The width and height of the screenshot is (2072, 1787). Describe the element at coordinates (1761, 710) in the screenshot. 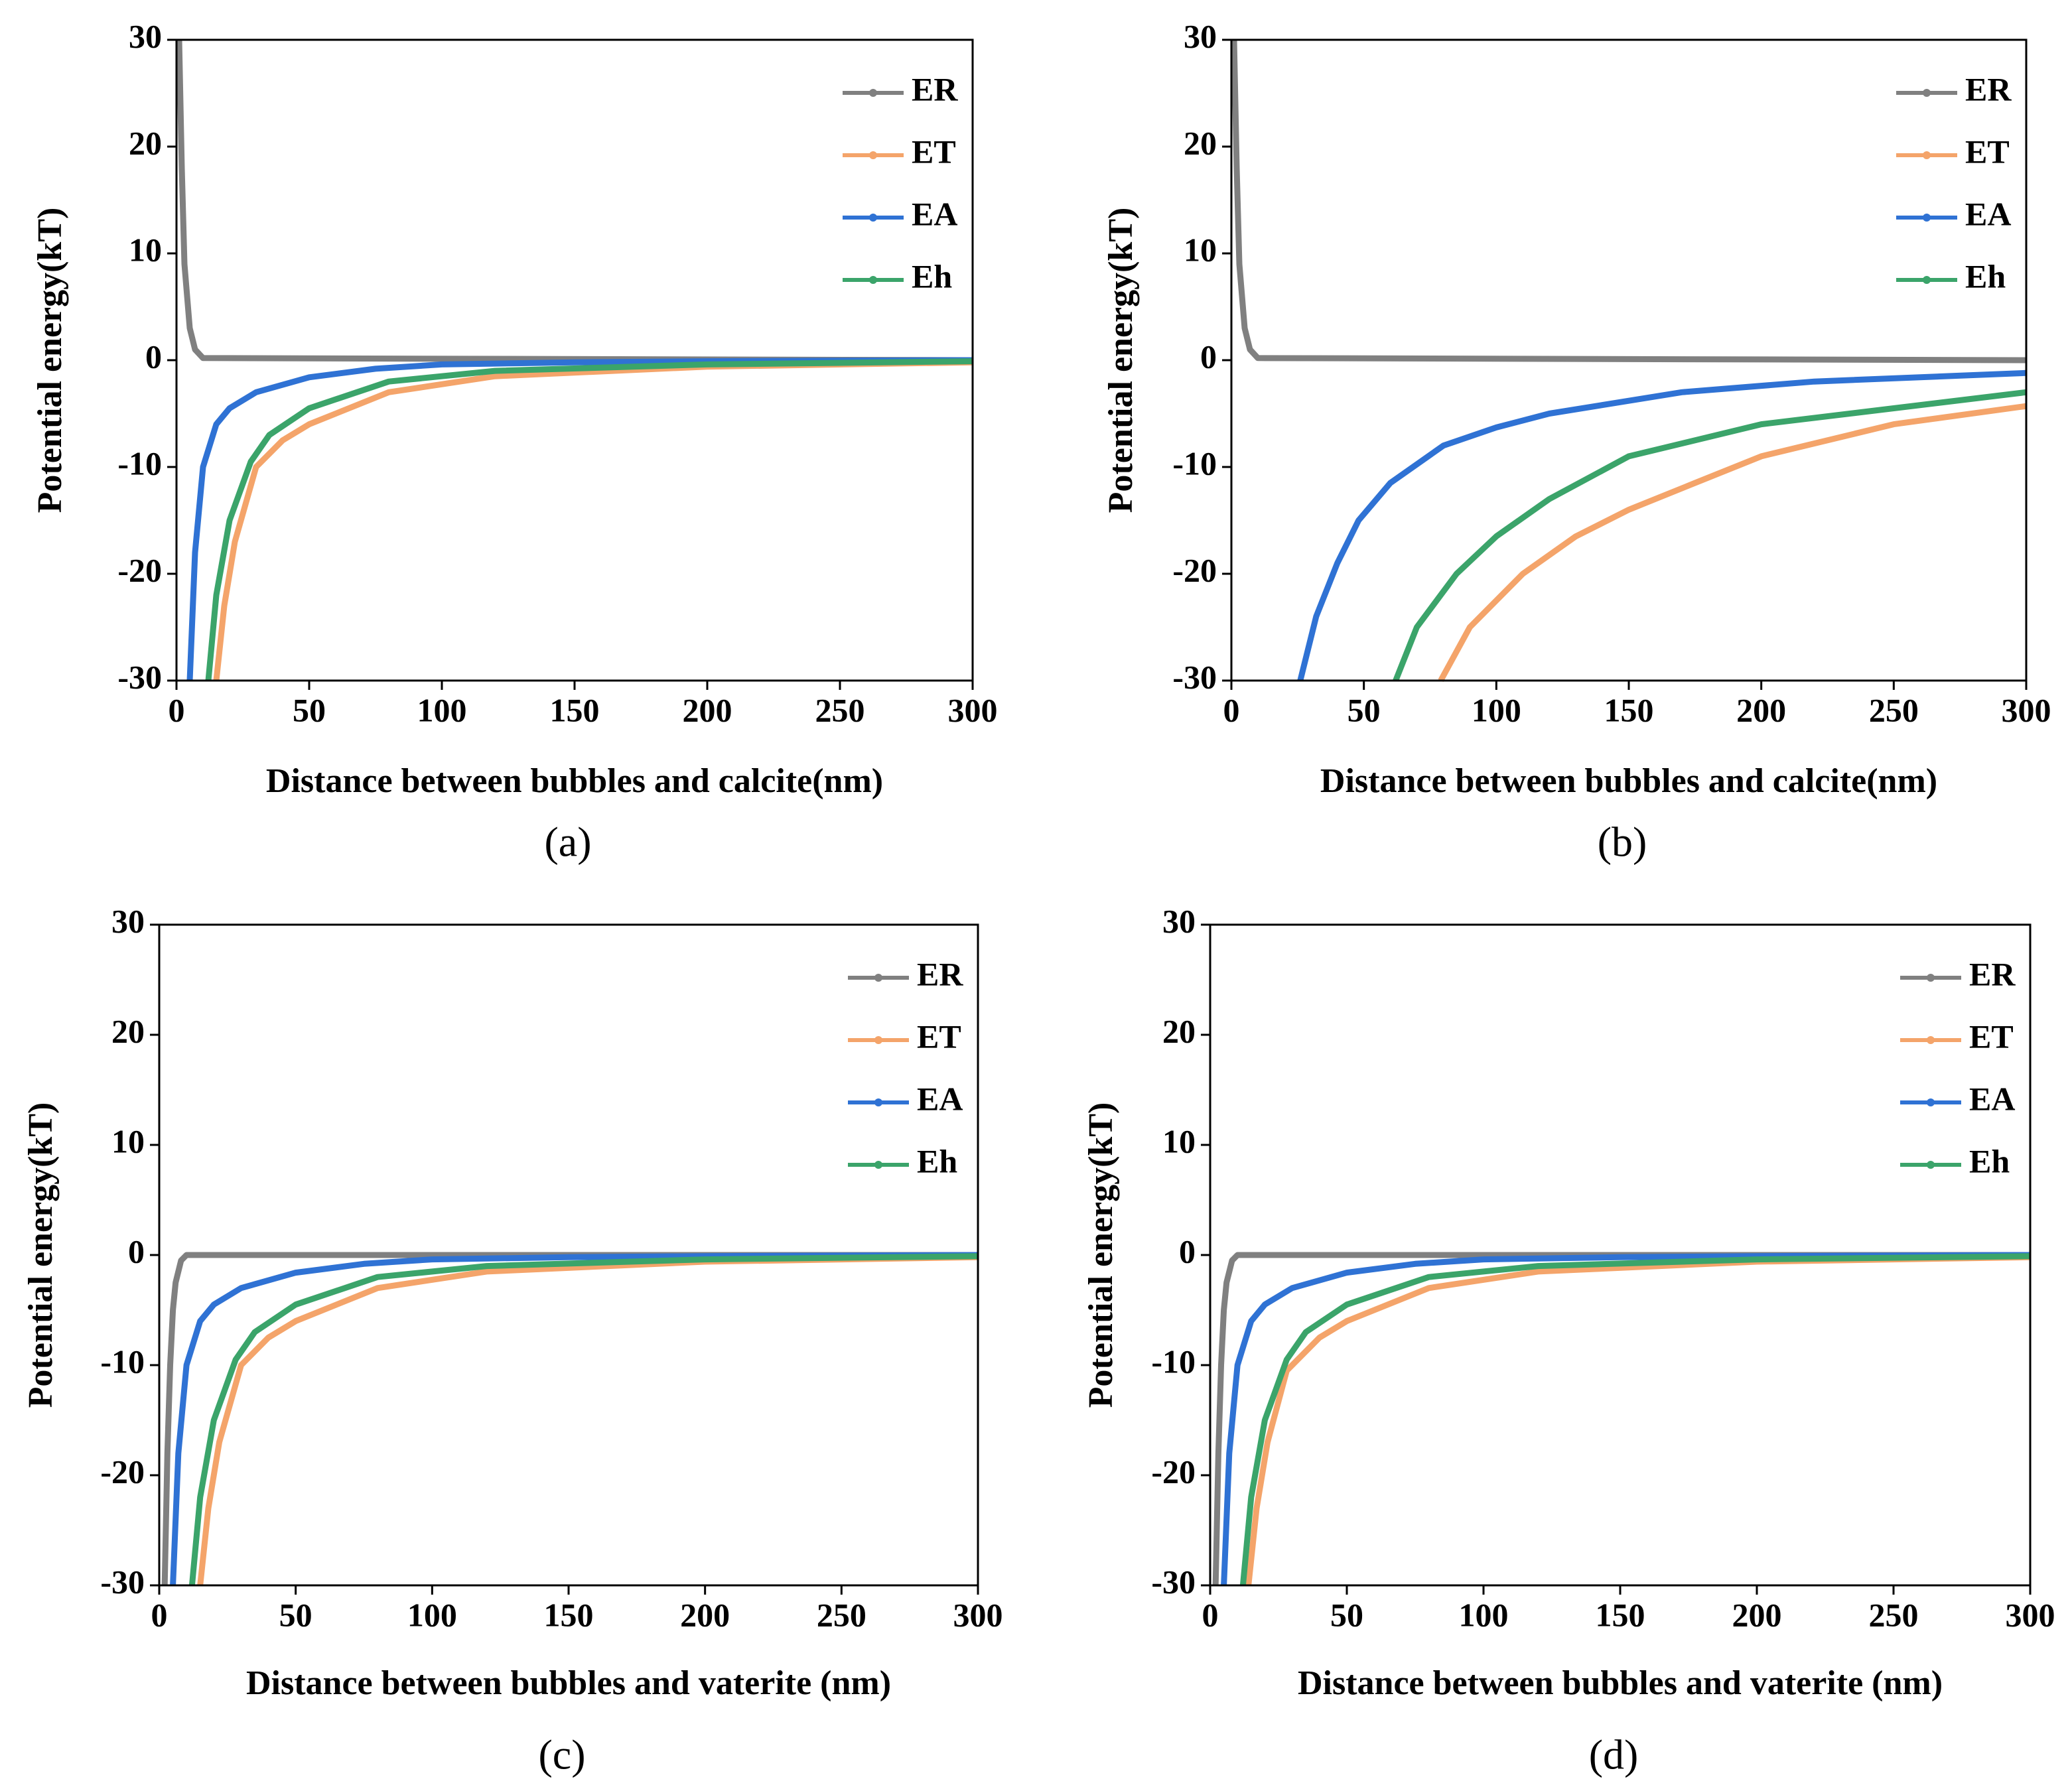

I see `x-tick-label: 200` at that location.